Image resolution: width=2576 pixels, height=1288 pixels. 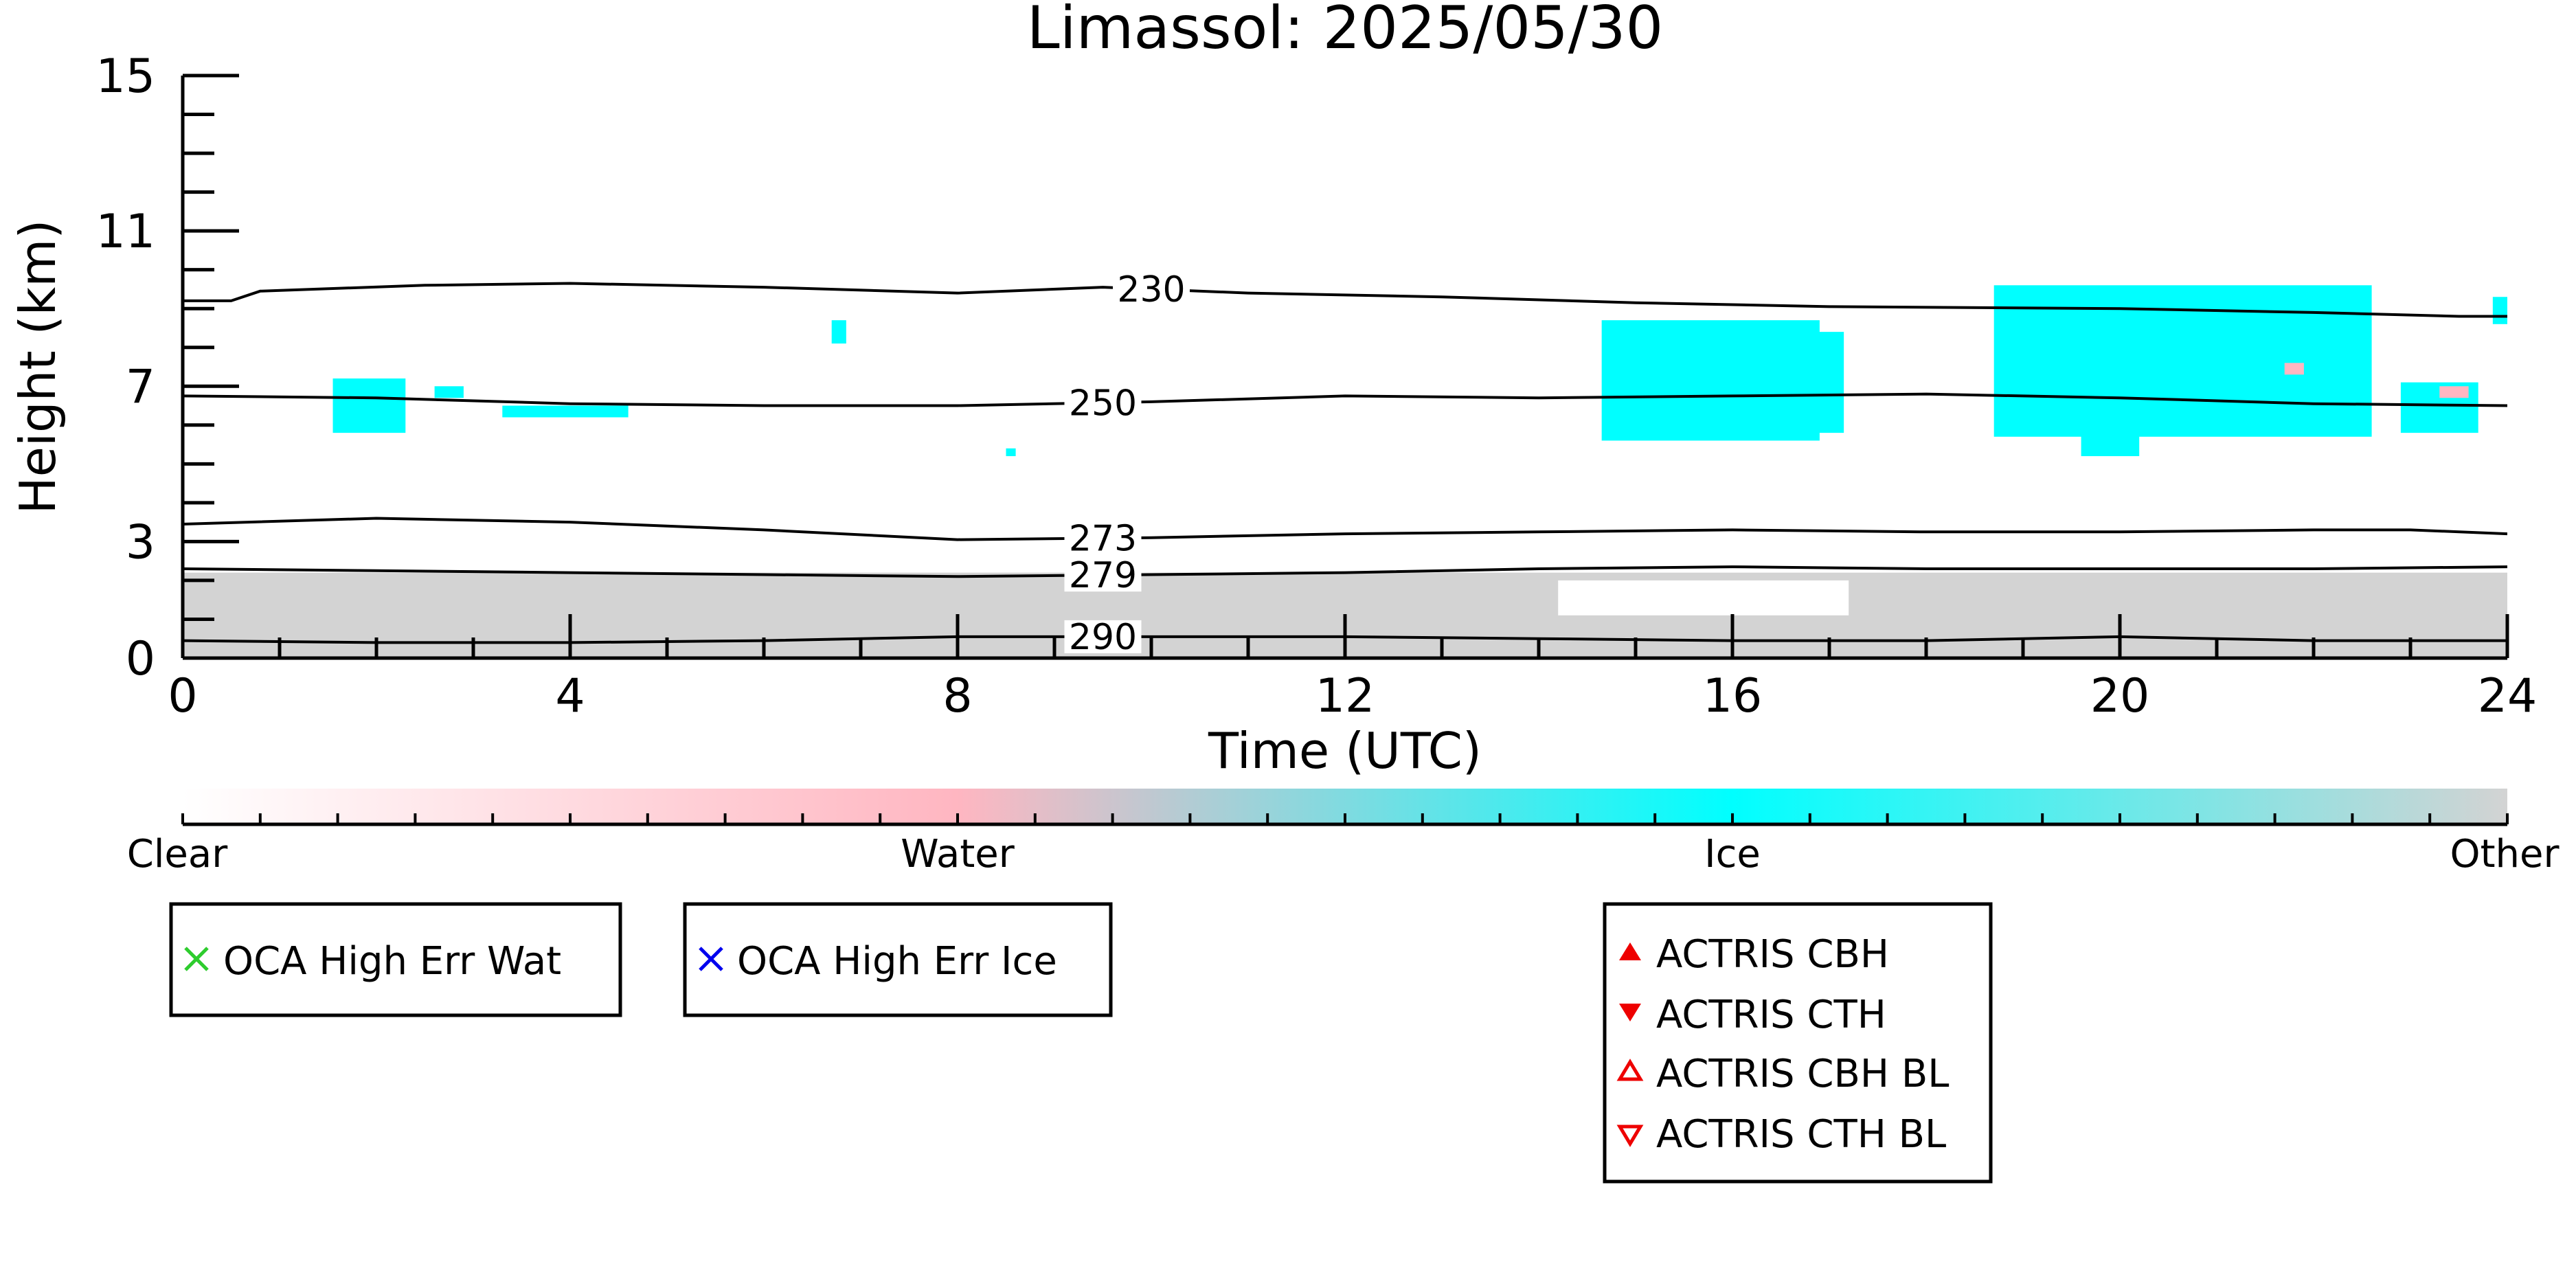 What do you see at coordinates (1345, 818) in the screenshot?
I see `colorbar-ticks` at bounding box center [1345, 818].